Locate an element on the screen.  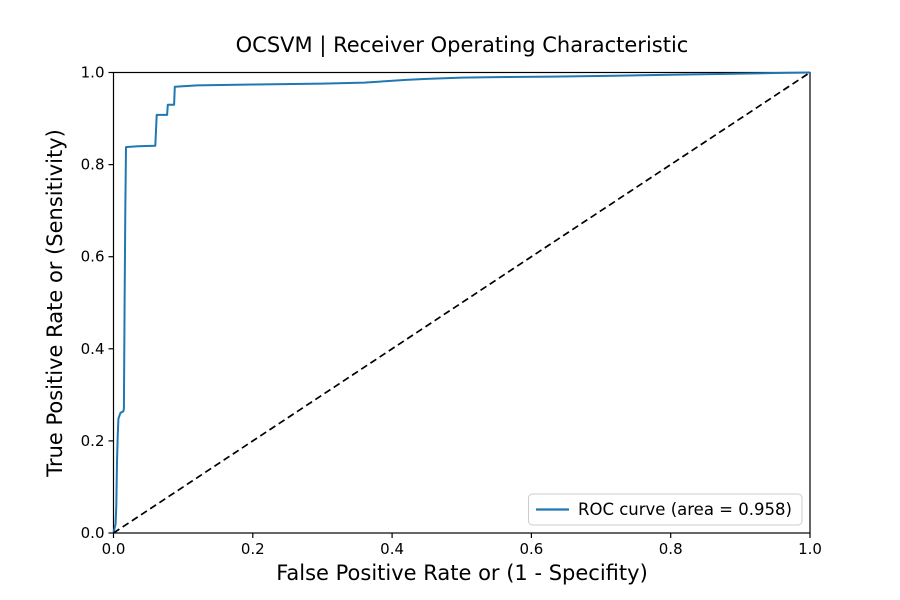
legend-box is located at coordinates (665, 509).